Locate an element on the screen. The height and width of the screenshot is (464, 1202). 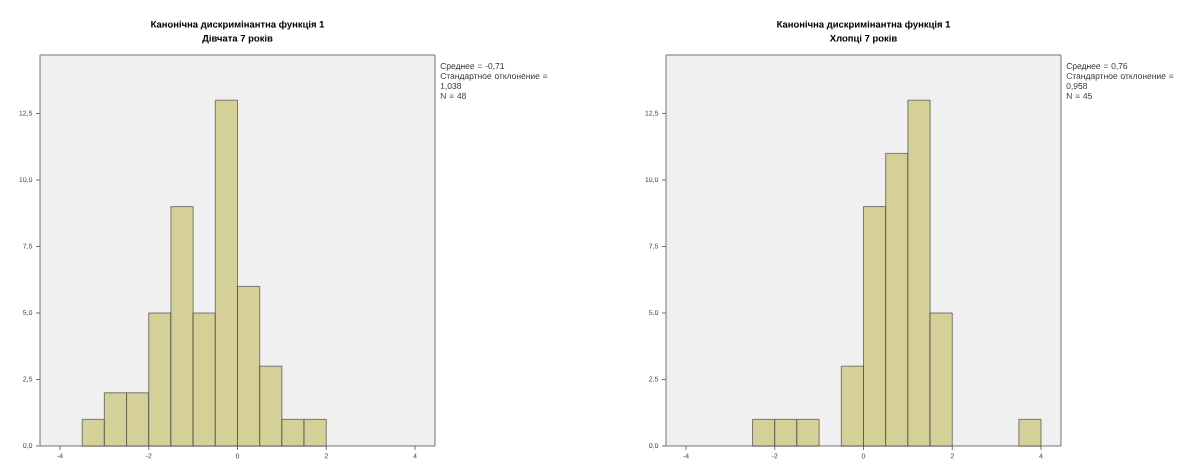
text: Стандартное отклонение = 1,038 is located at coordinates (494, 81).